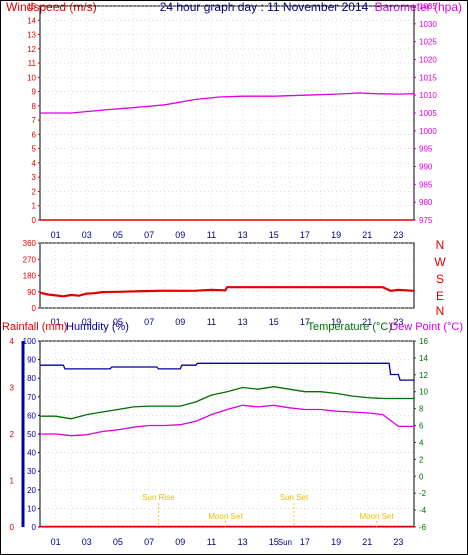 Image resolution: width=468 pixels, height=555 pixels. Describe the element at coordinates (243, 542) in the screenshot. I see `hour-tick-label-bottom: 13` at that location.